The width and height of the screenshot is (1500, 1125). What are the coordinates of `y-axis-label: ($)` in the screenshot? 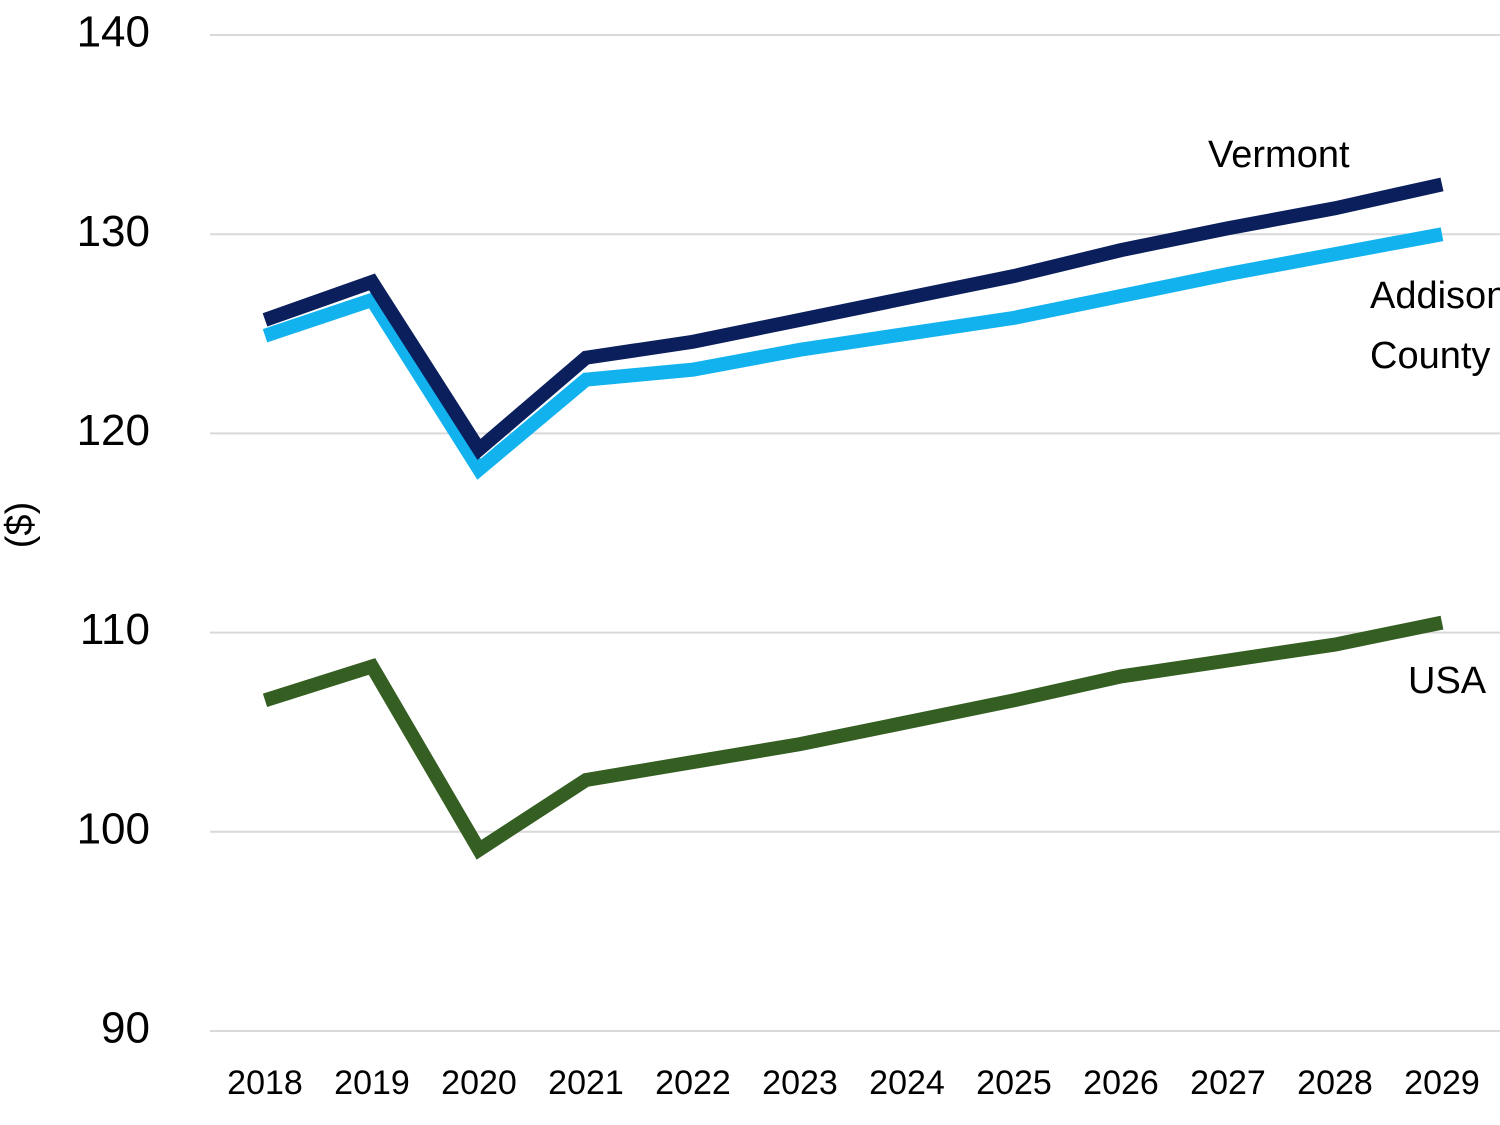 It's located at (20, 525).